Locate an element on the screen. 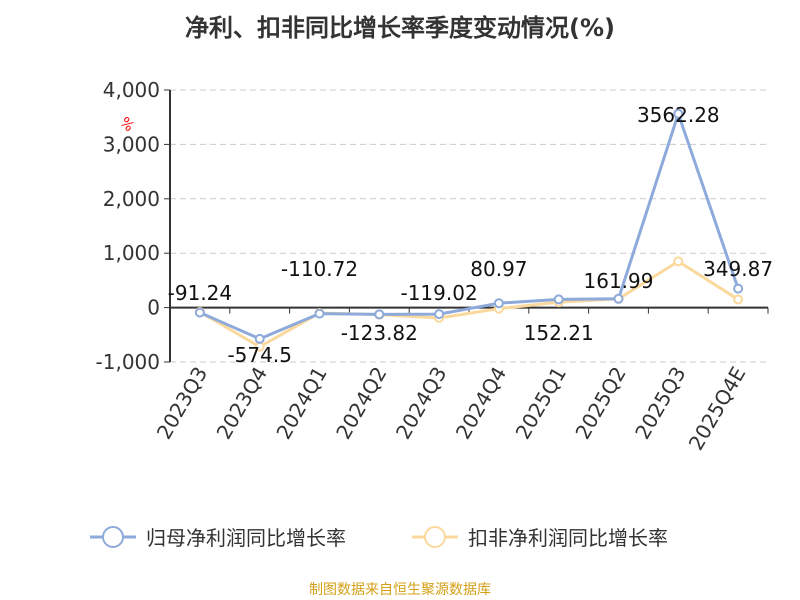 This screenshot has width=800, height=600. x-tick-label: 2025Q2 is located at coordinates (600, 403).